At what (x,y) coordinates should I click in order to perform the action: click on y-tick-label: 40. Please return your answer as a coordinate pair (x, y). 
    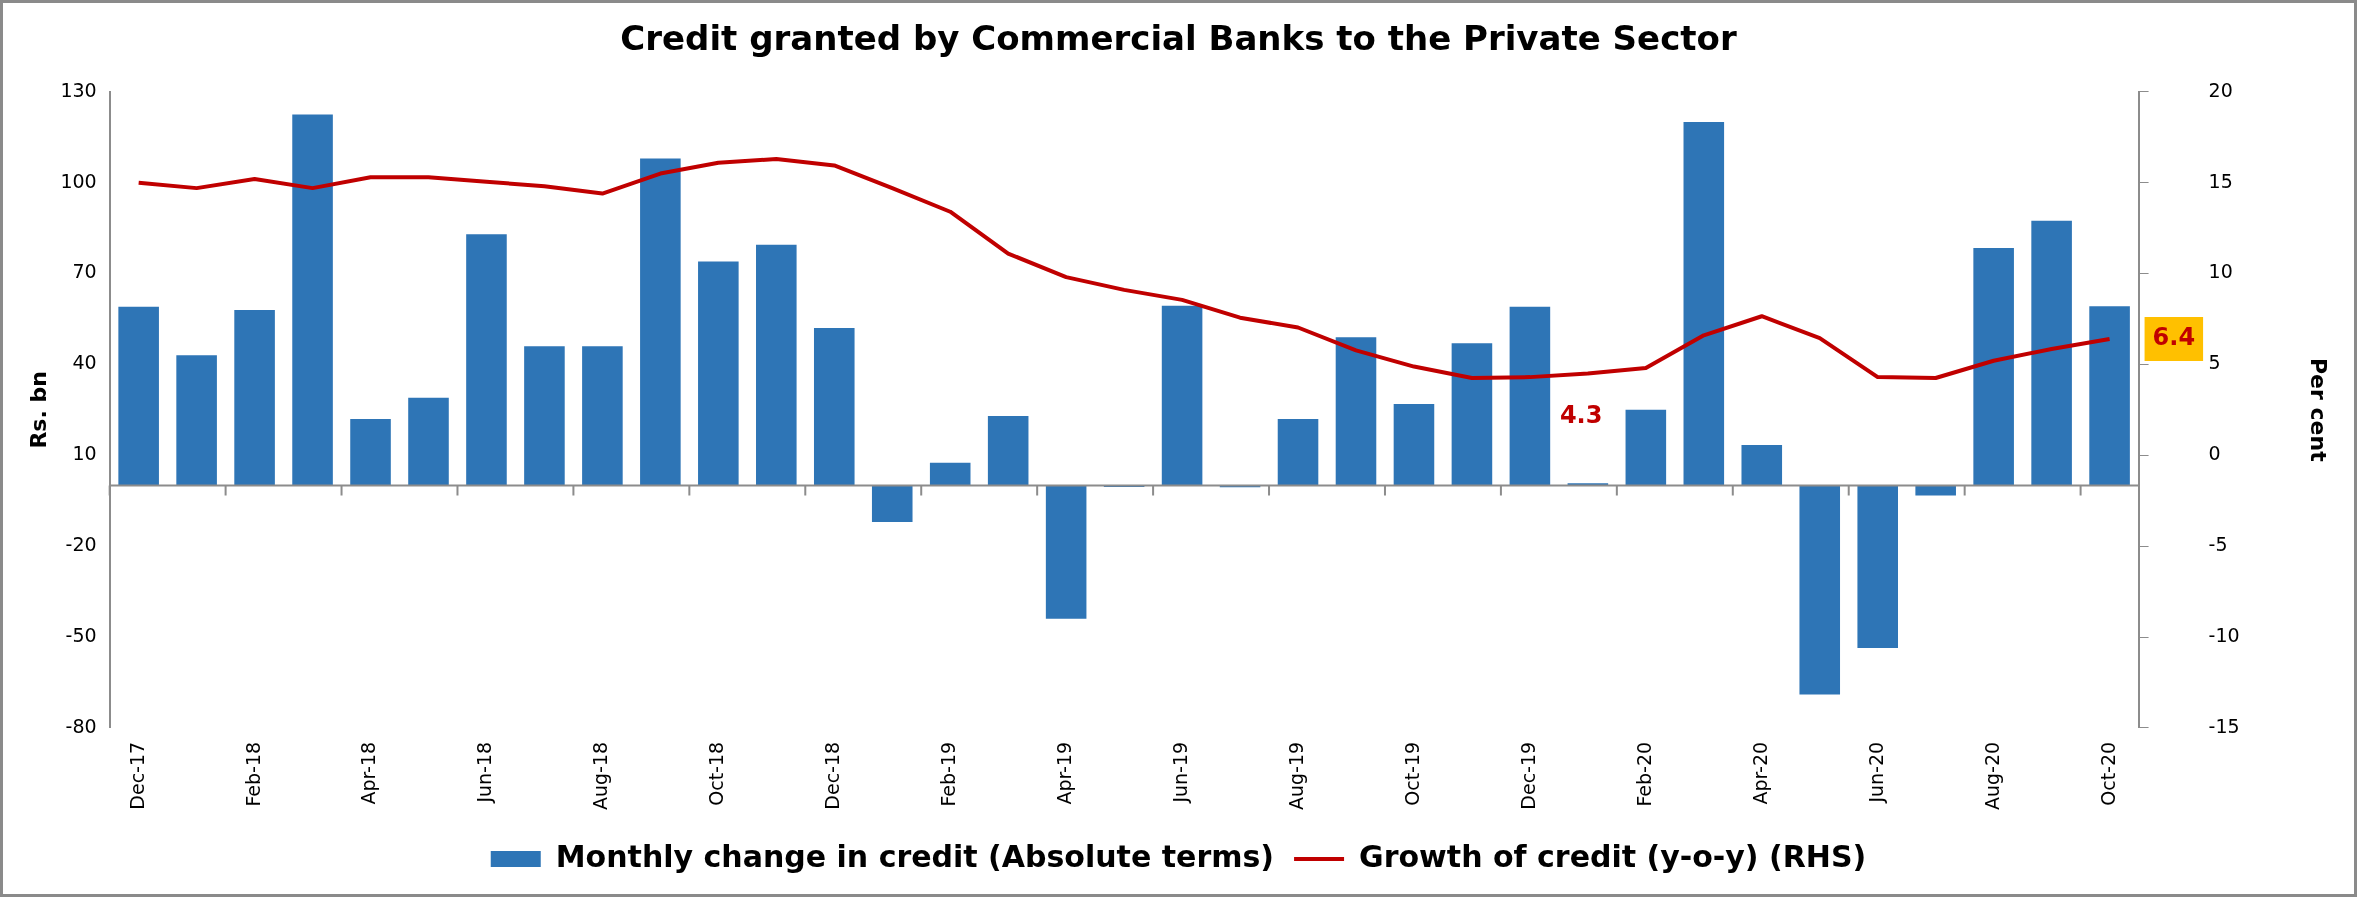
    Looking at the image, I should click on (84, 362).